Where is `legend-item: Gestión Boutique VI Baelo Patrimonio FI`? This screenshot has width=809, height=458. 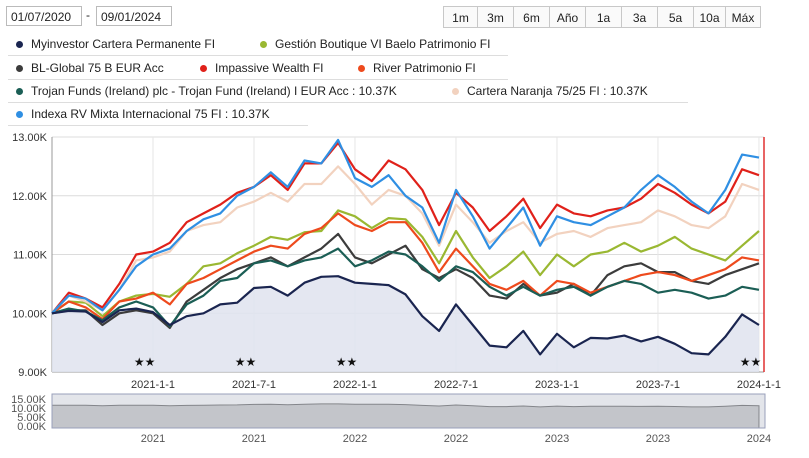 legend-item: Gestión Boutique VI Baelo Patrimonio FI is located at coordinates (371, 44).